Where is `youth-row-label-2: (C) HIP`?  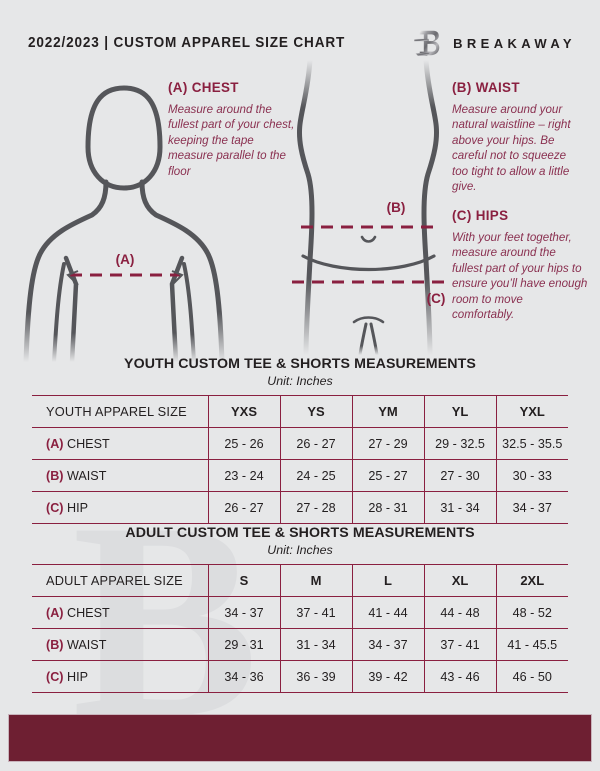 youth-row-label-2: (C) HIP is located at coordinates (120, 507).